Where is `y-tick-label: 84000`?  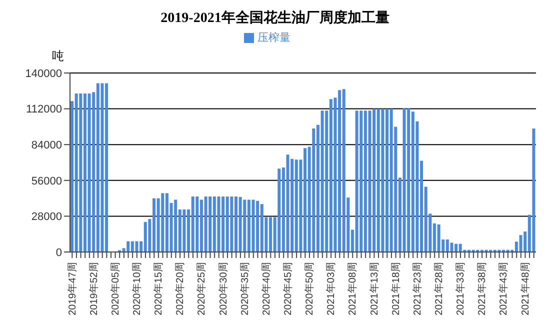
y-tick-label: 84000 is located at coordinates (46, 146).